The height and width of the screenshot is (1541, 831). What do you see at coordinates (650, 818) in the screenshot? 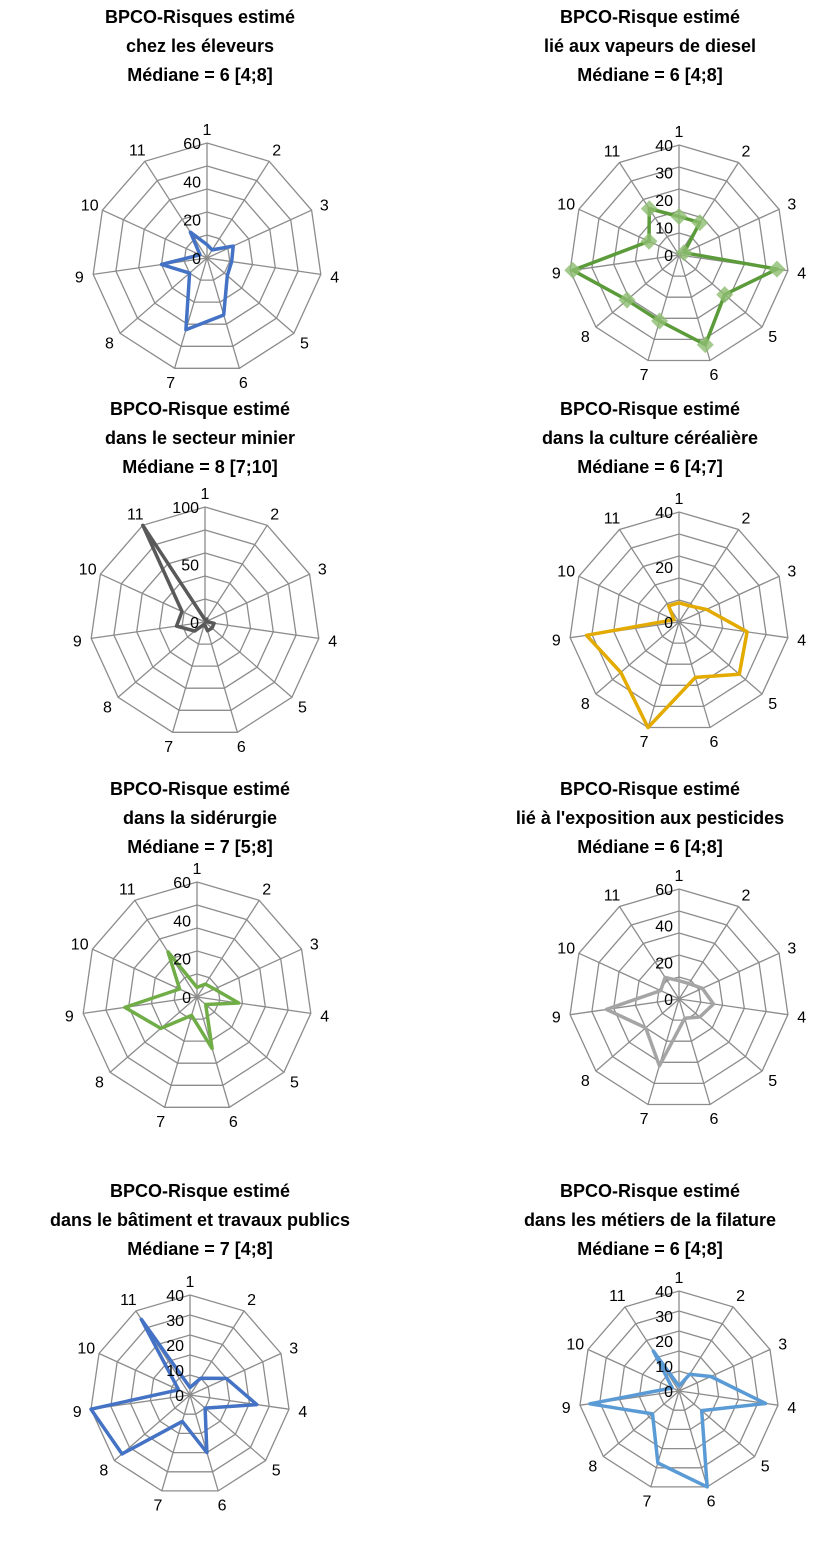
I see `chart-title-line: lié à l'exposition aux pesticides` at bounding box center [650, 818].